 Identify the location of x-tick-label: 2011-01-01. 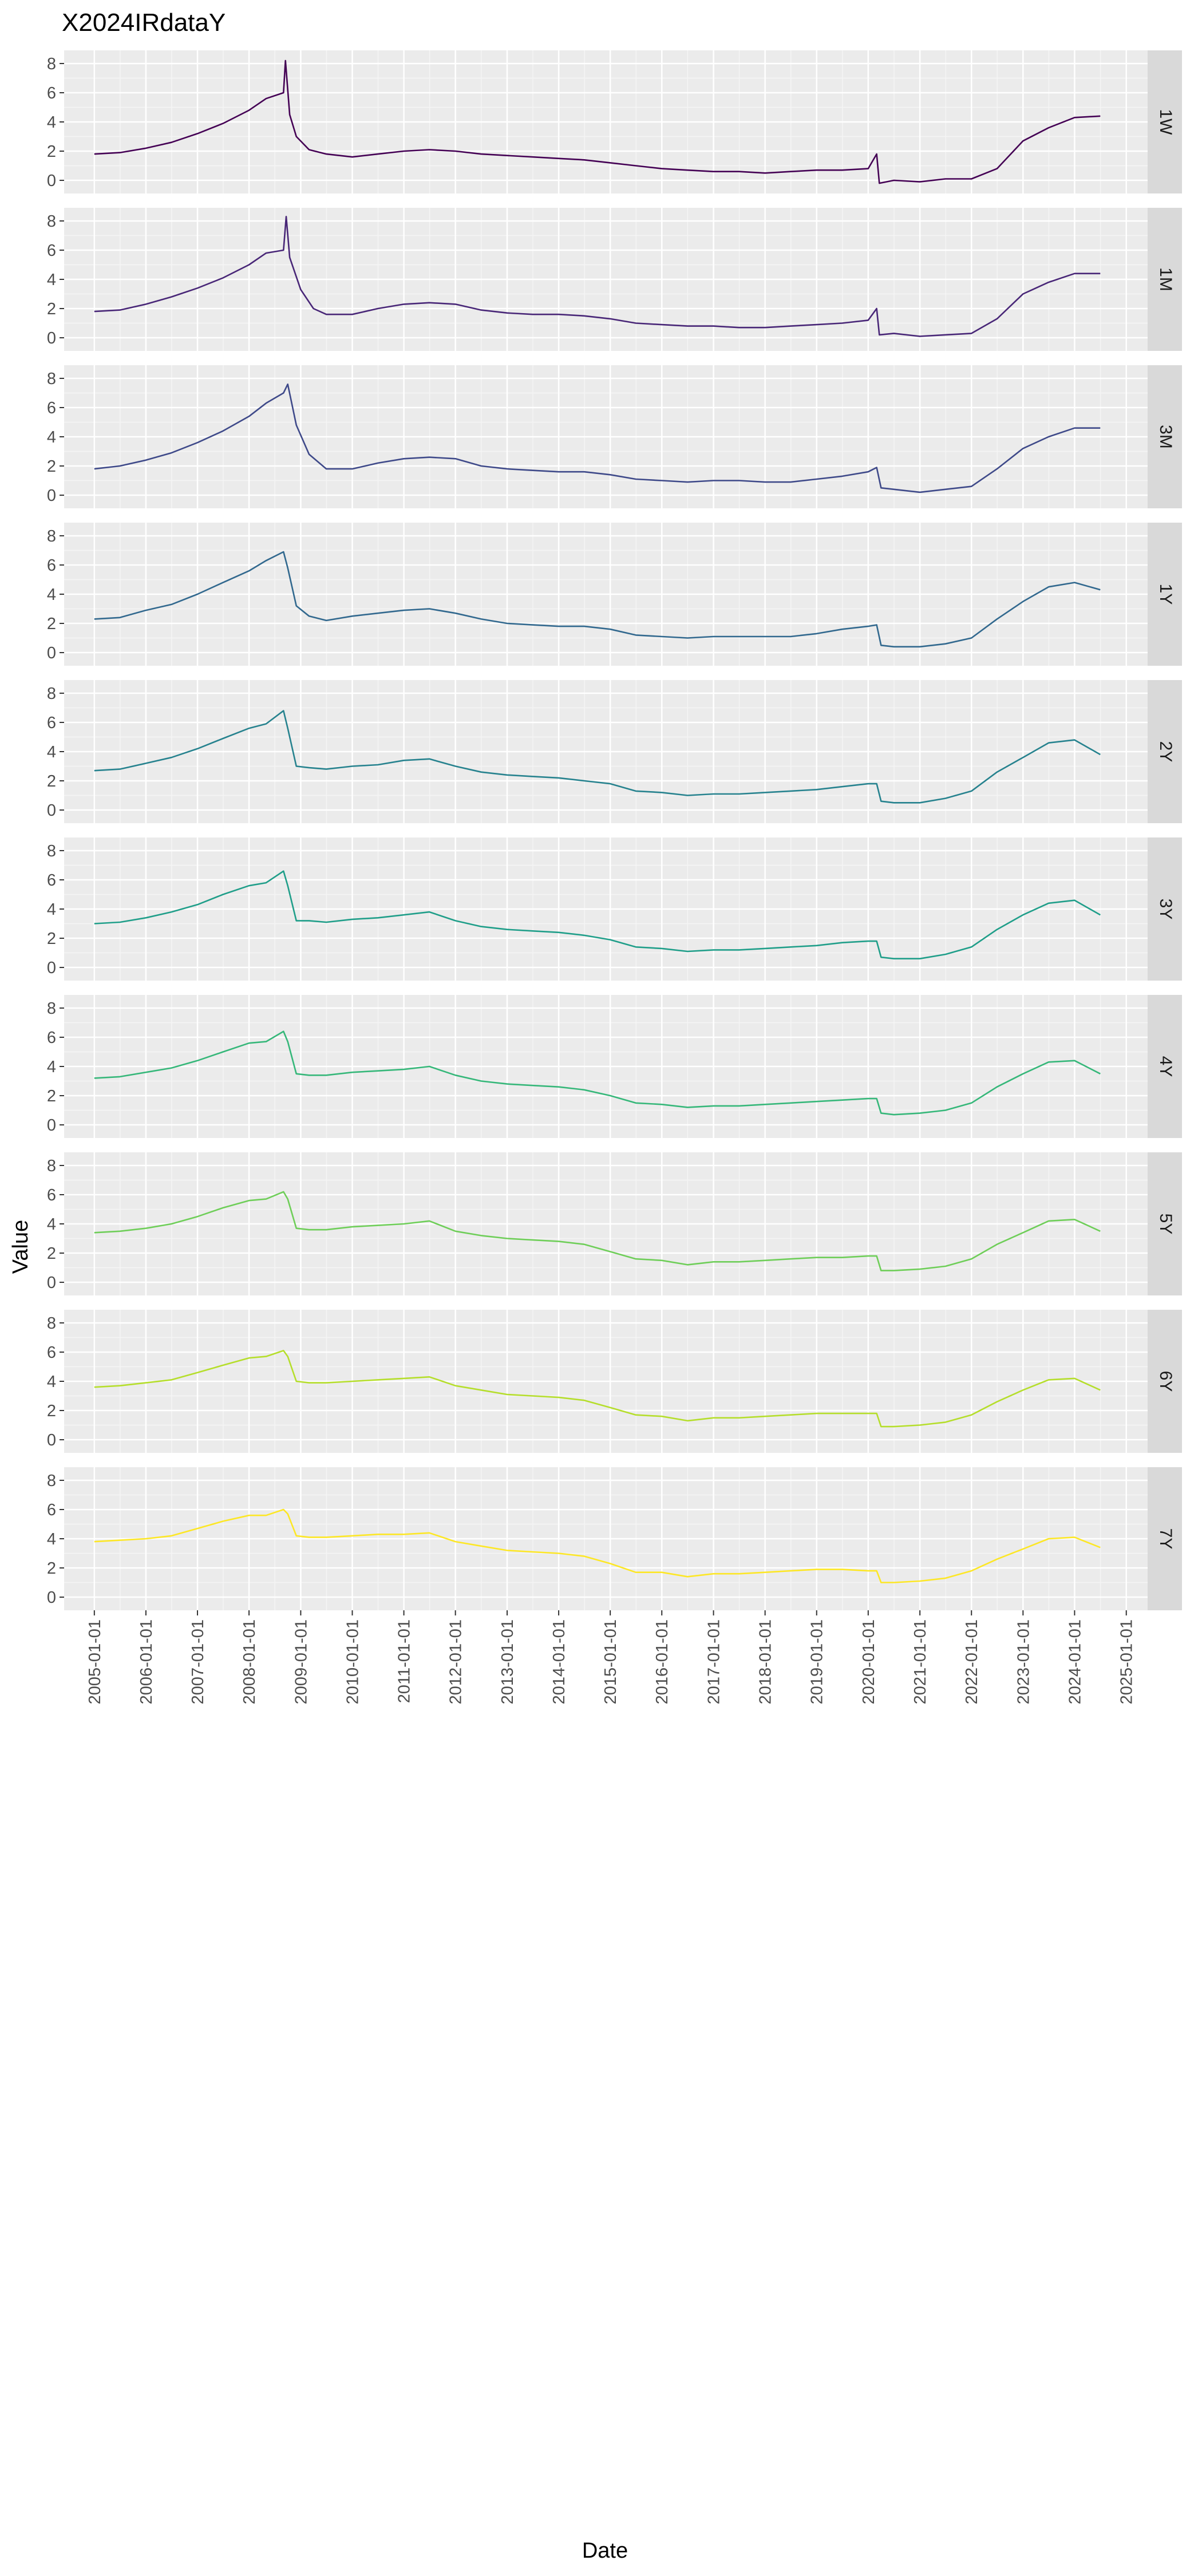
(405, 1661).